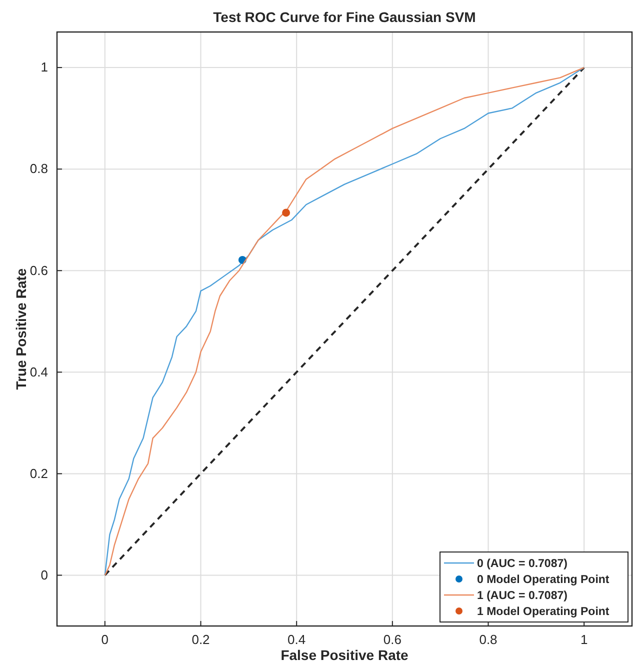 Image resolution: width=640 pixels, height=666 pixels. I want to click on x-tick-label: 1, so click(584, 640).